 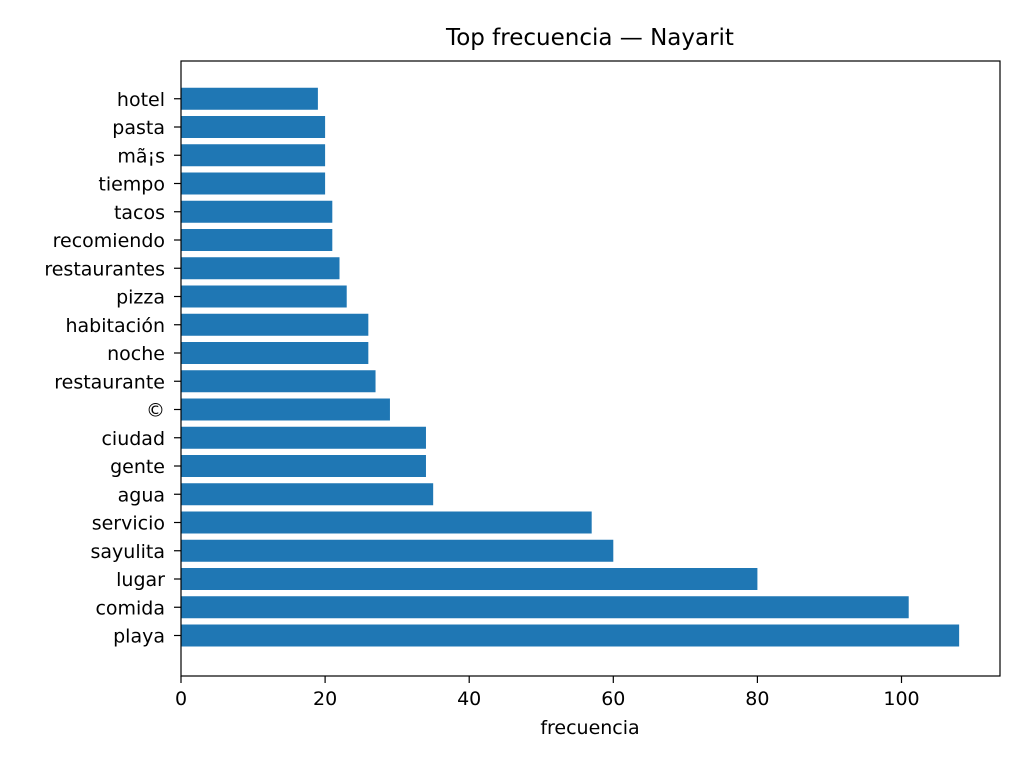 I want to click on y-tick-label-8: ©, so click(x=155, y=411).